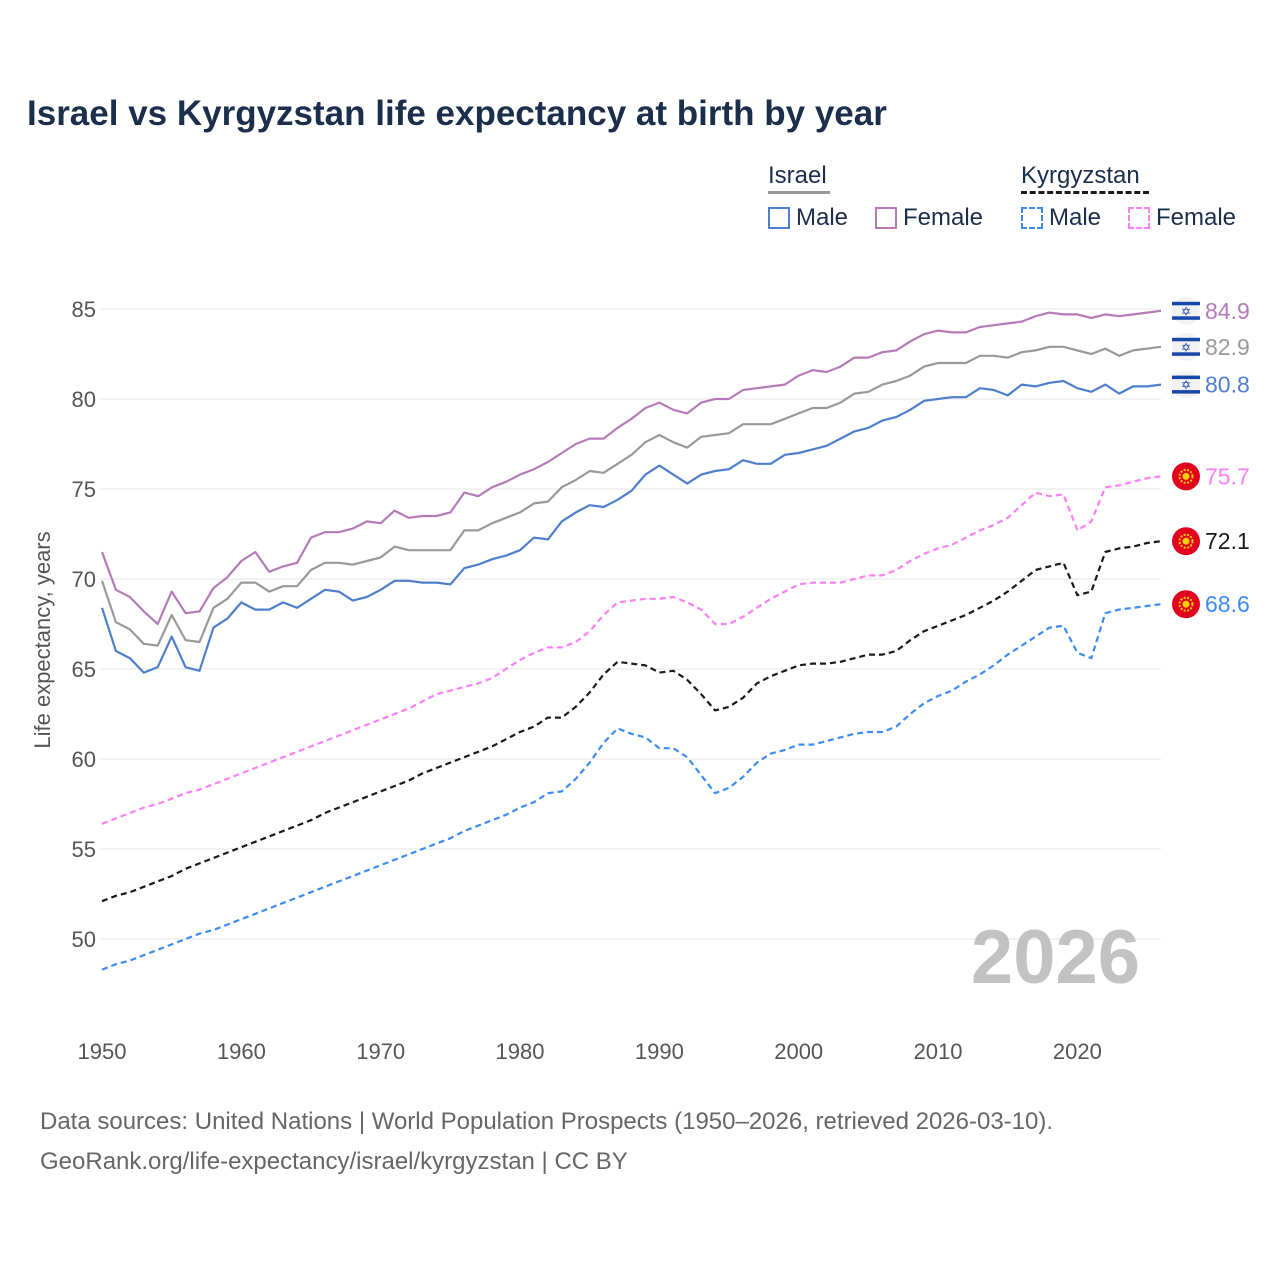 The height and width of the screenshot is (1280, 1280). What do you see at coordinates (798, 1051) in the screenshot?
I see `x-tick-label: 2000` at bounding box center [798, 1051].